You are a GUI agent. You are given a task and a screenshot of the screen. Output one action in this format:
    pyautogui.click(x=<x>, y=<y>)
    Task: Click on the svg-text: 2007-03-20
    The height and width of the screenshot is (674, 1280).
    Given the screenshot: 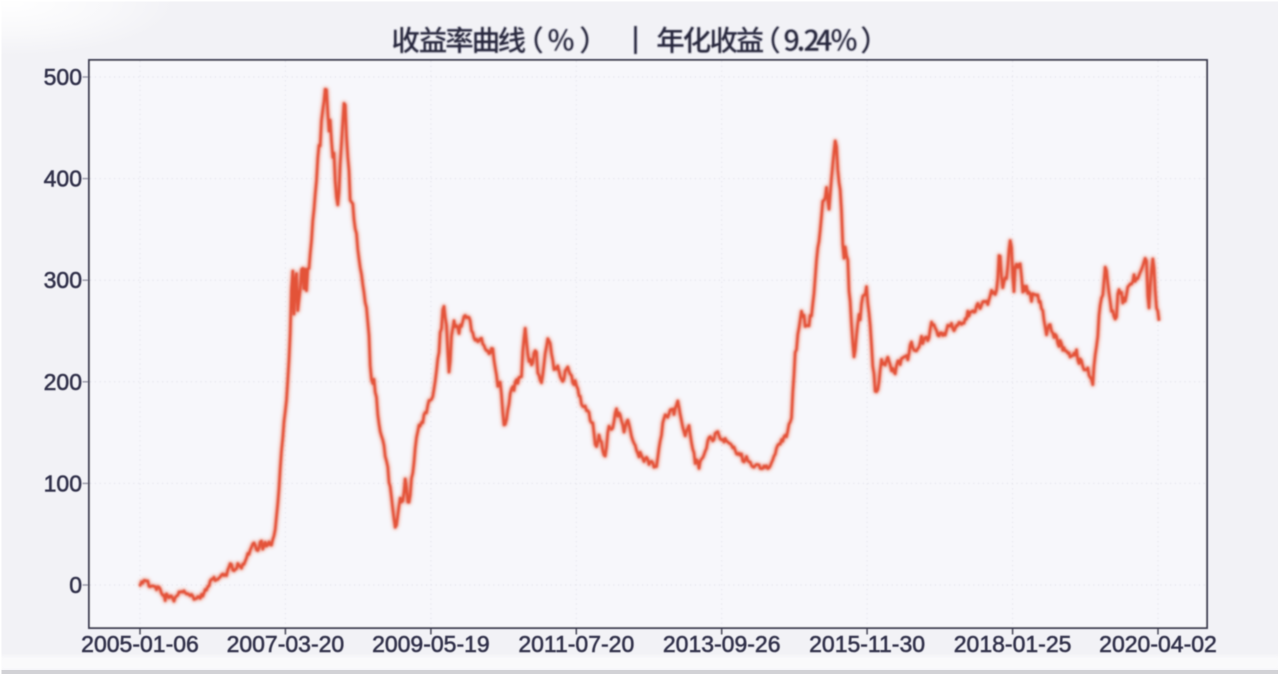 What is the action you would take?
    pyautogui.click(x=286, y=644)
    